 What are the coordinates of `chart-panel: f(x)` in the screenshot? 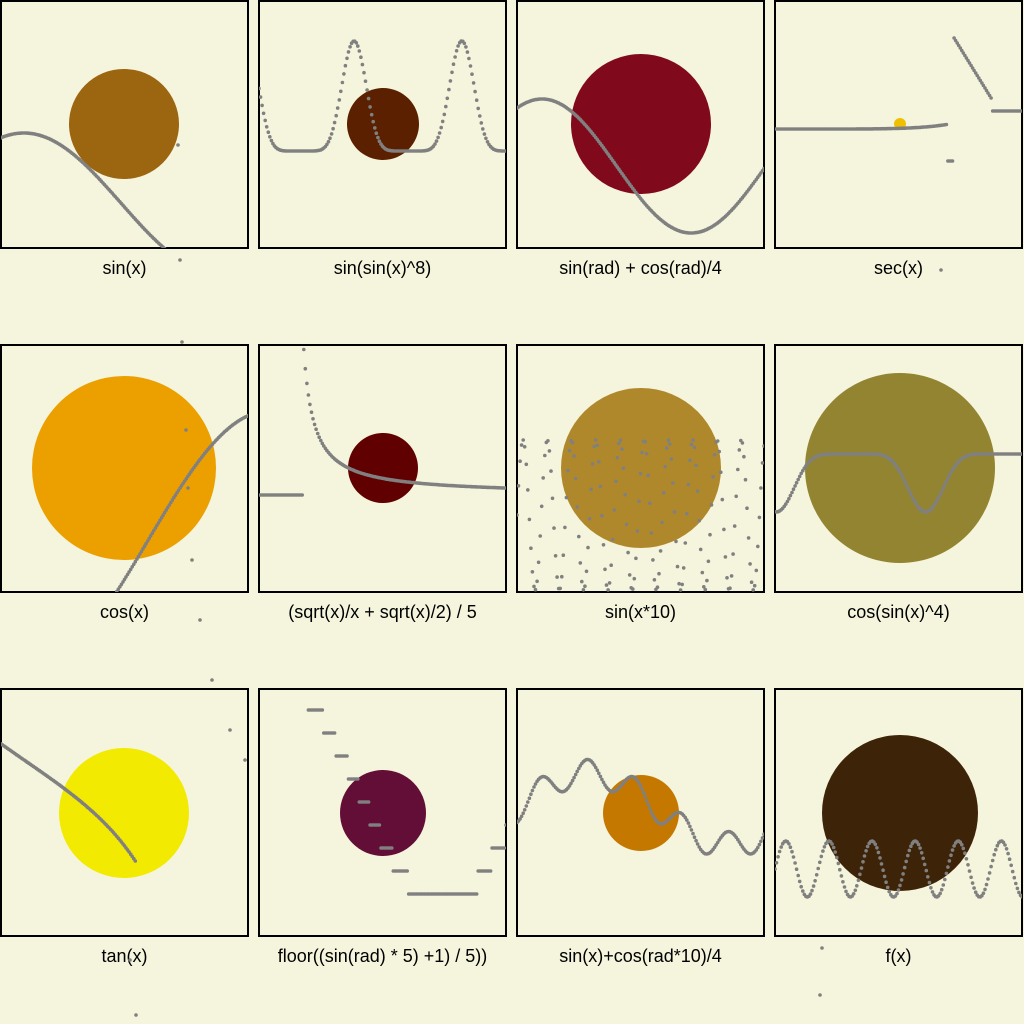 It's located at (898, 827).